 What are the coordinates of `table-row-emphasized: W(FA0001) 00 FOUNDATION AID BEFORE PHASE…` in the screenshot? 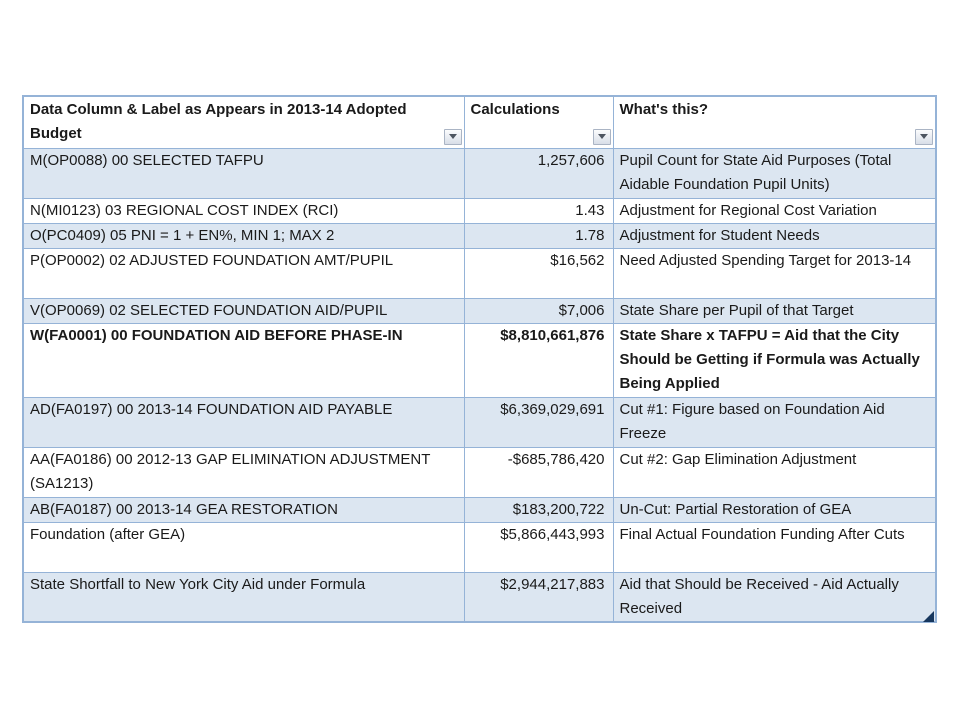 It's located at (479, 360).